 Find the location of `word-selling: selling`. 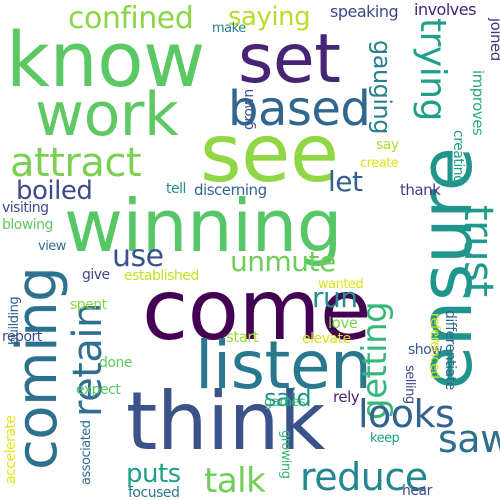

word-selling: selling is located at coordinates (409, 384).